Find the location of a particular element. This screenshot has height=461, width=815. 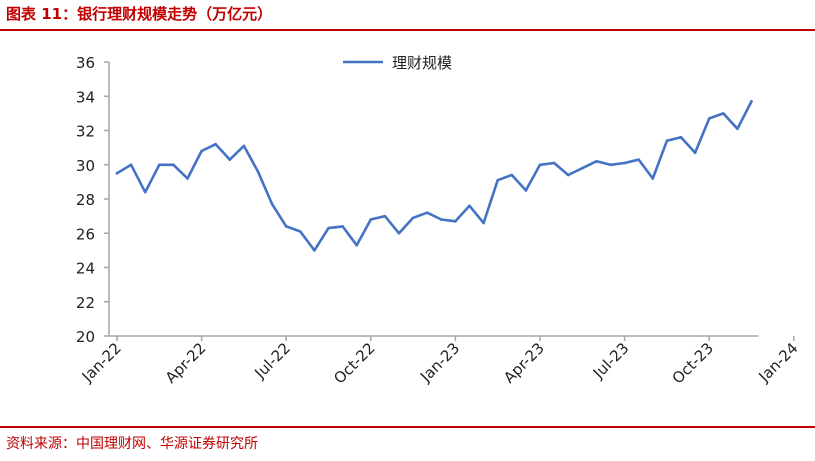

x-tick-label: Jul-23 is located at coordinates (611, 361).